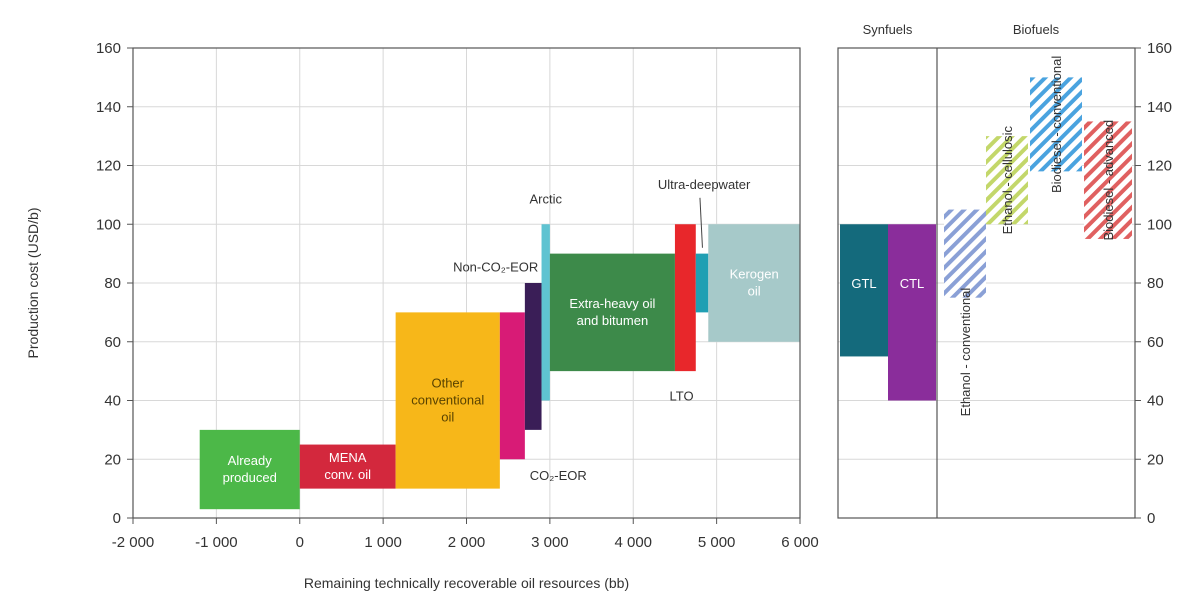  I want to click on bar-non-co2-eor, so click(533, 356).